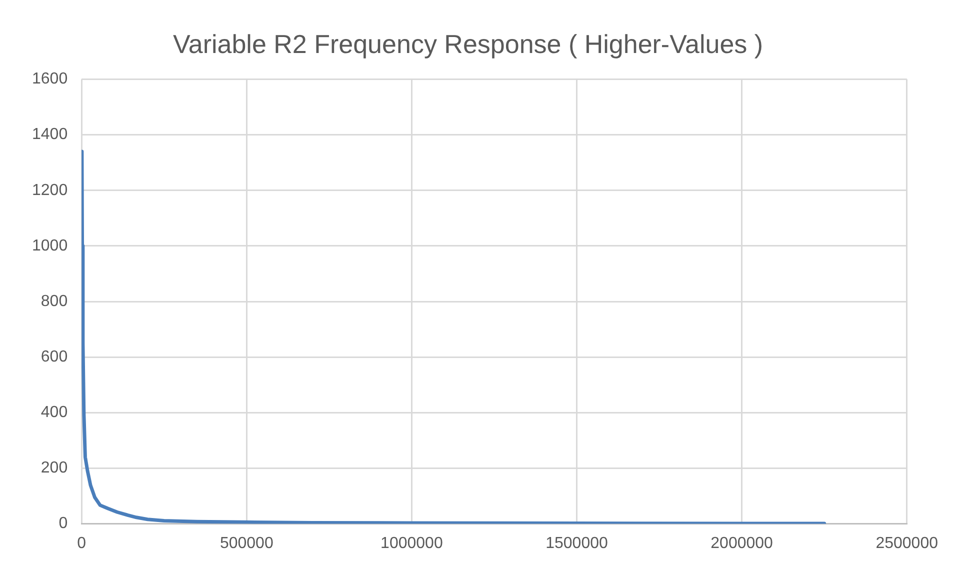 This screenshot has height=578, width=957. What do you see at coordinates (54, 301) in the screenshot?
I see `y-tick-label: 800` at bounding box center [54, 301].